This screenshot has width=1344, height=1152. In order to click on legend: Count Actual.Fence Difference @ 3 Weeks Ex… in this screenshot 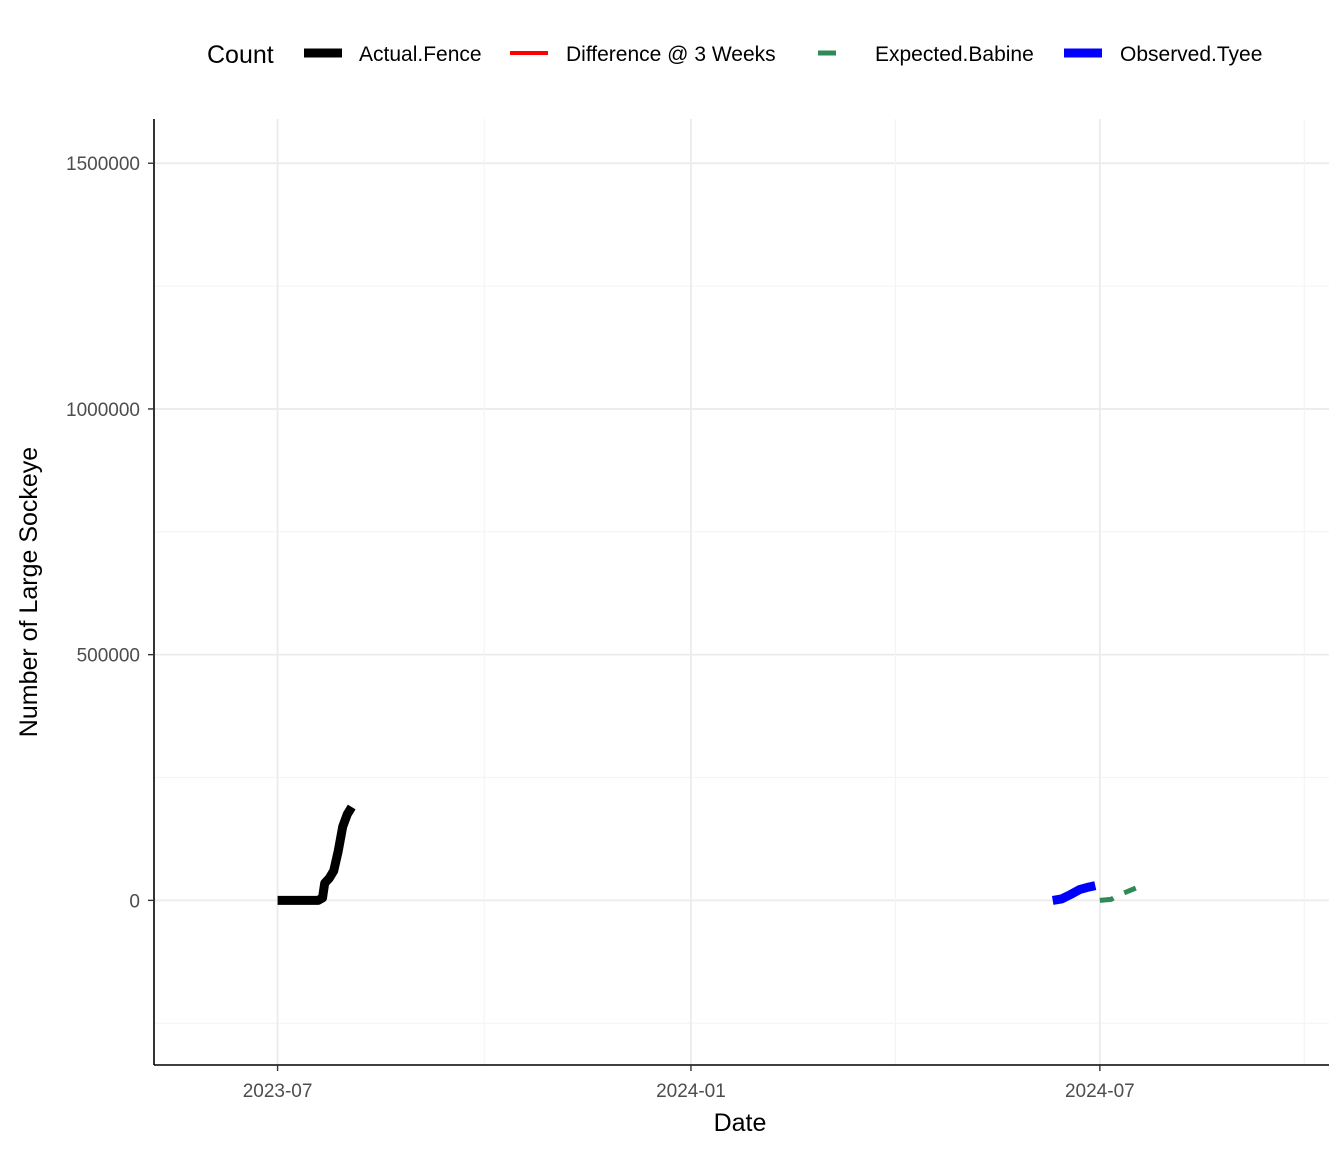, I will do `click(734, 55)`.